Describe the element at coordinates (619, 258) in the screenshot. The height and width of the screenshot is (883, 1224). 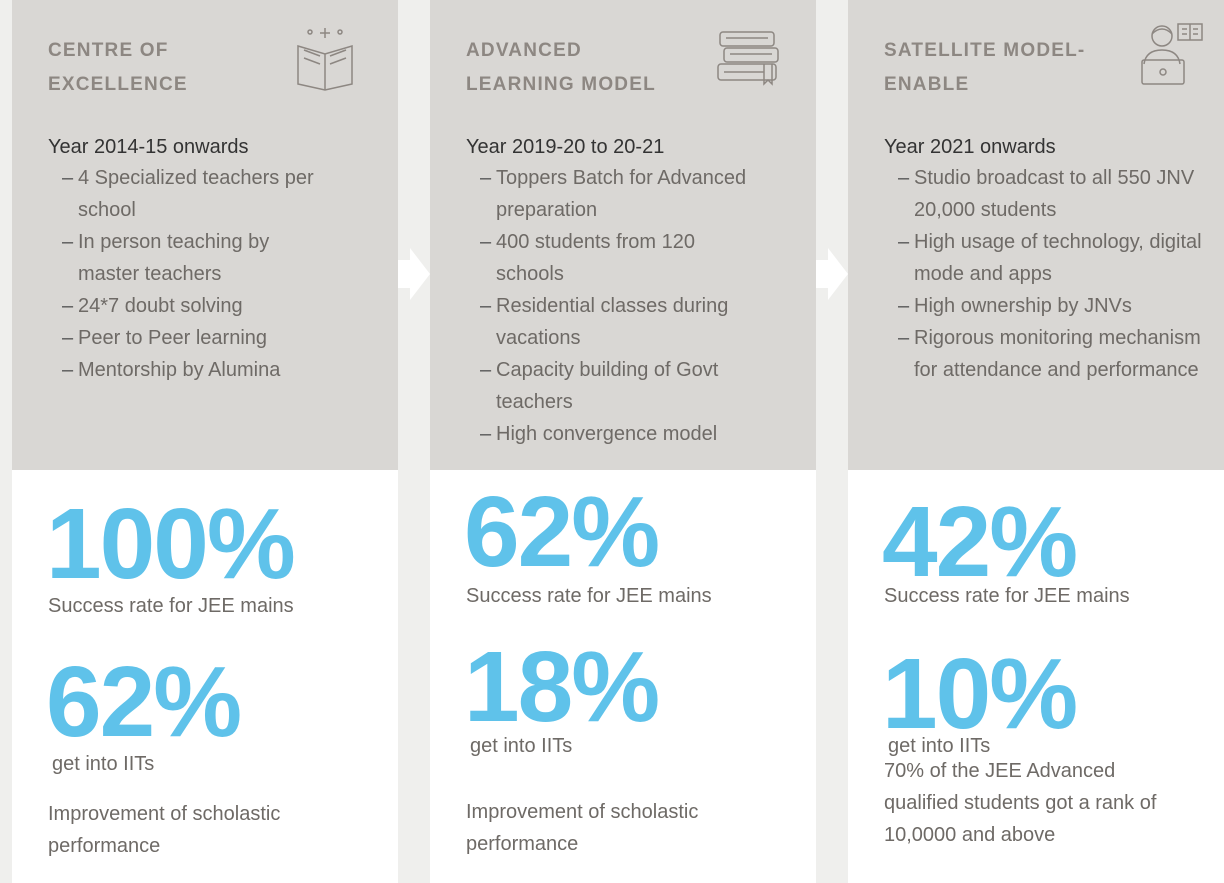
I see `bullet: 400 students from 120 schools` at that location.